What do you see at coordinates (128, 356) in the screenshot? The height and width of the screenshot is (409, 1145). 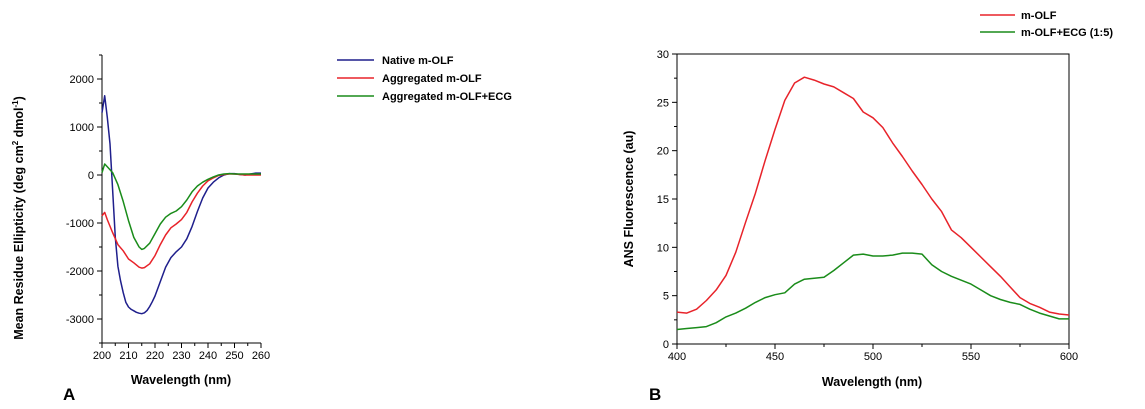 I see `a-x-tick-label: 210` at bounding box center [128, 356].